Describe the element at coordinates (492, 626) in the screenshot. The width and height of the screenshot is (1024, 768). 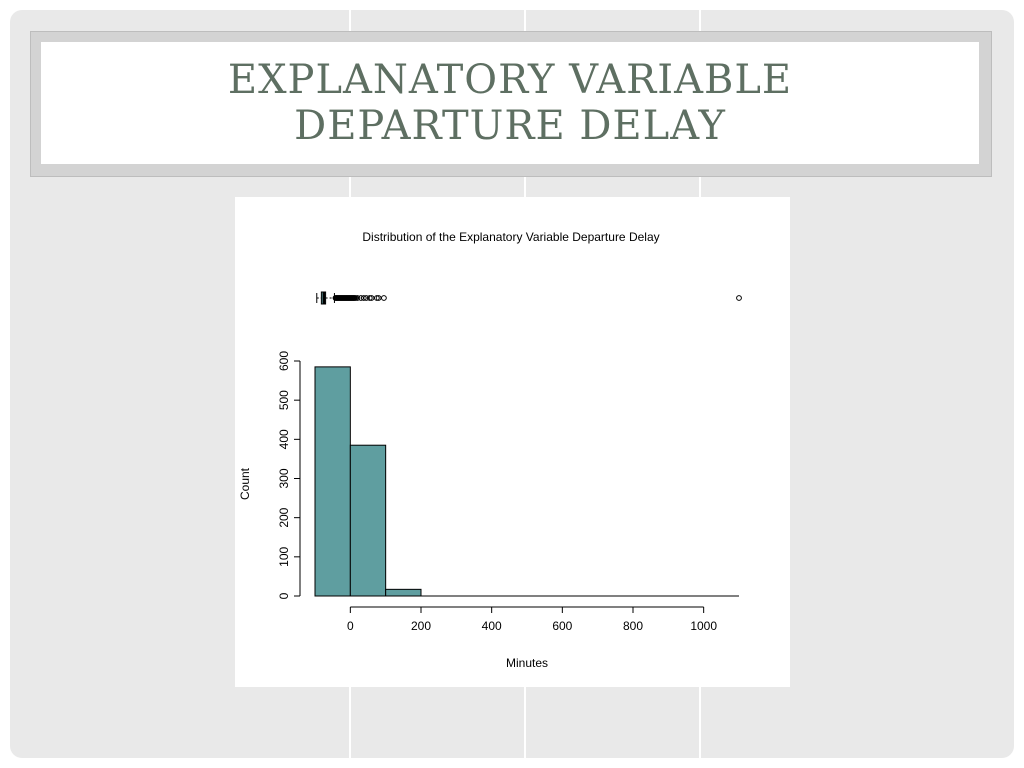
I see `x-tick-label: 400` at that location.